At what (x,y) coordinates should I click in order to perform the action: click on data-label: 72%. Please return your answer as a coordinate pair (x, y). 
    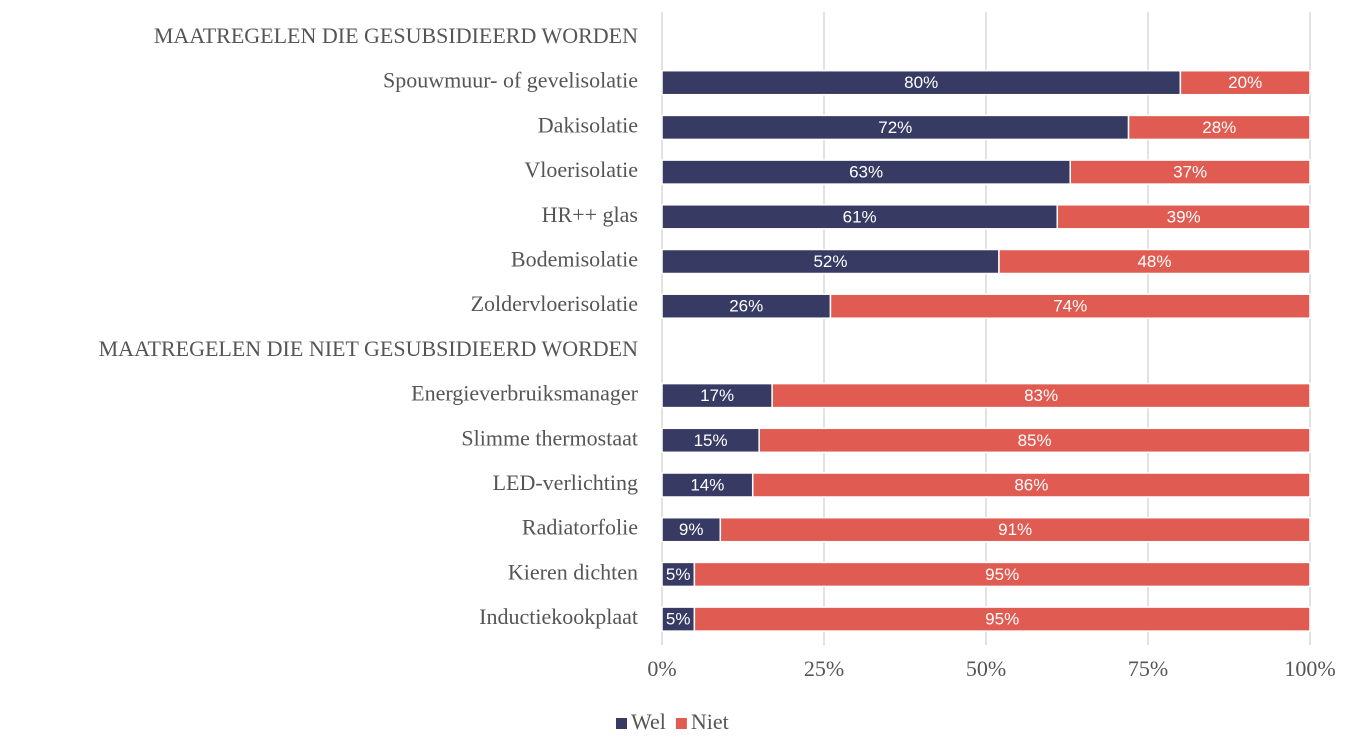
    Looking at the image, I should click on (895, 127).